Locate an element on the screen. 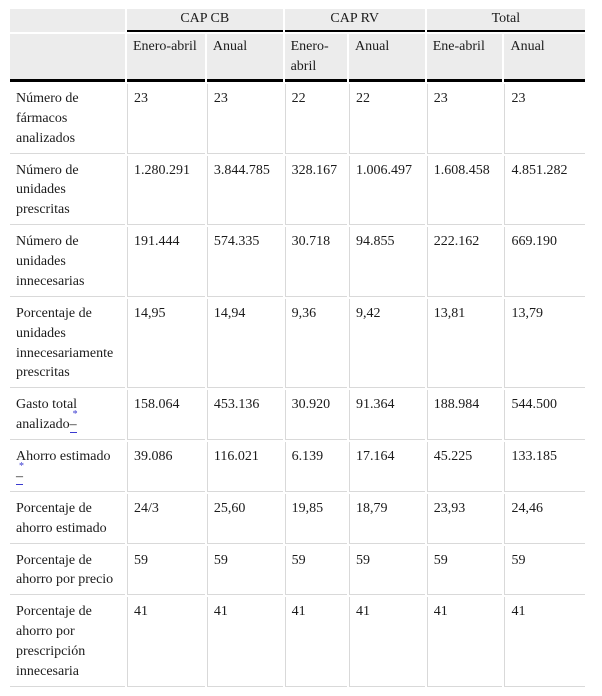  row-label: Número de fármacos analizados is located at coordinates (67, 119).